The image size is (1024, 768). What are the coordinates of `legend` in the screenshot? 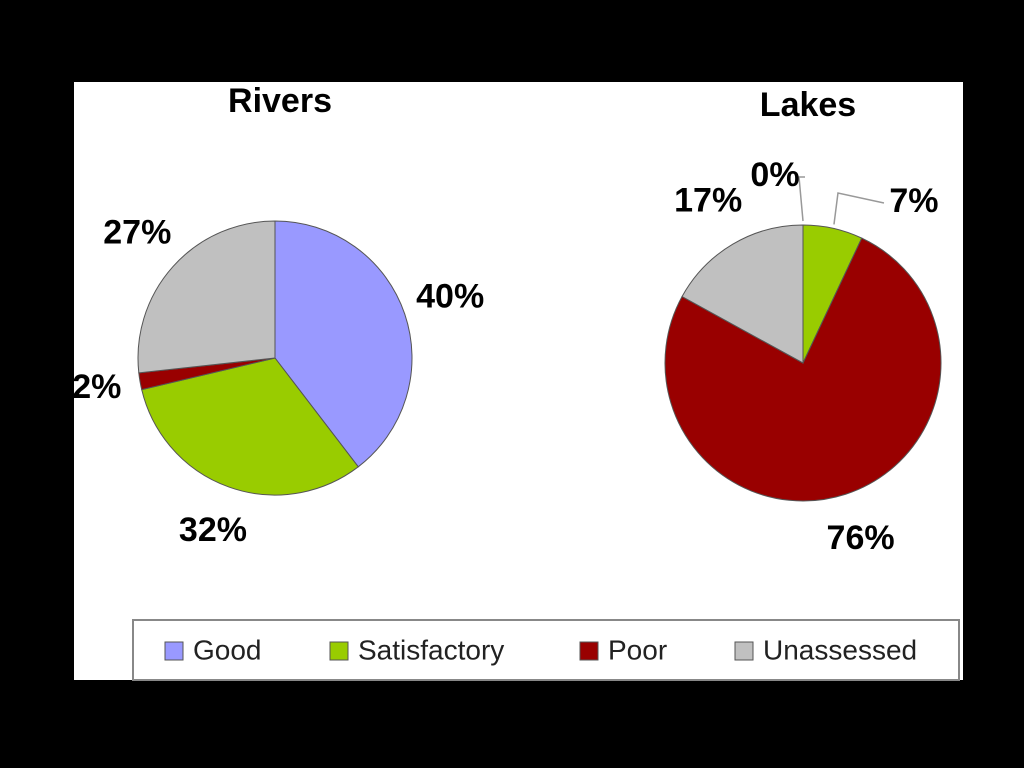 It's located at (546, 650).